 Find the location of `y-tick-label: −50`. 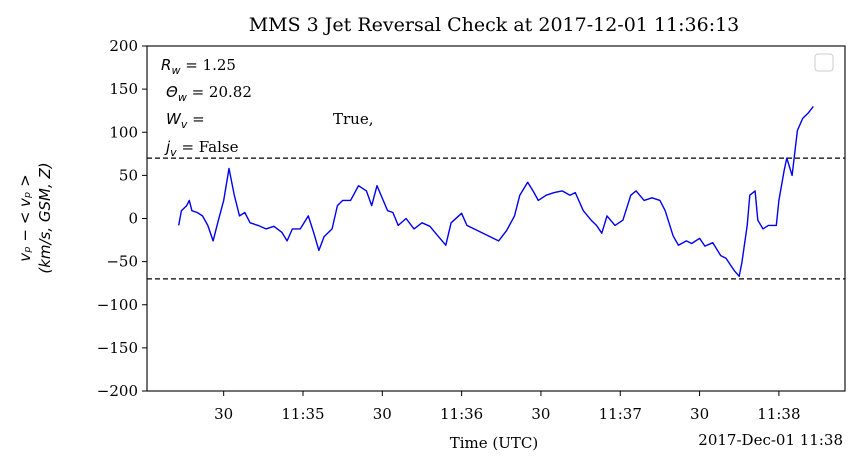

y-tick-label: −50 is located at coordinates (122, 262).